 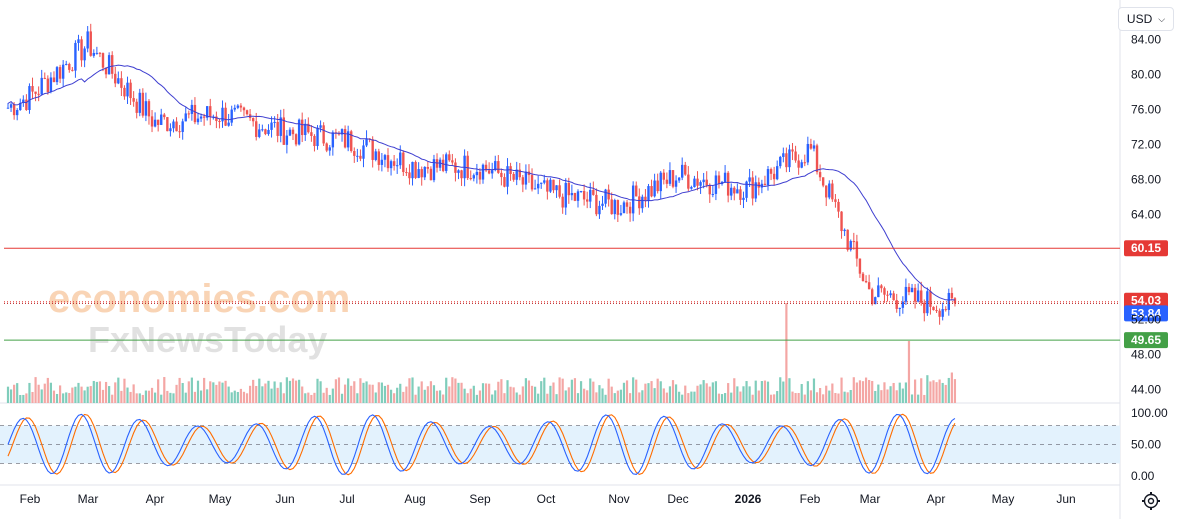 What do you see at coordinates (1151, 501) in the screenshot?
I see `gear-icon` at bounding box center [1151, 501].